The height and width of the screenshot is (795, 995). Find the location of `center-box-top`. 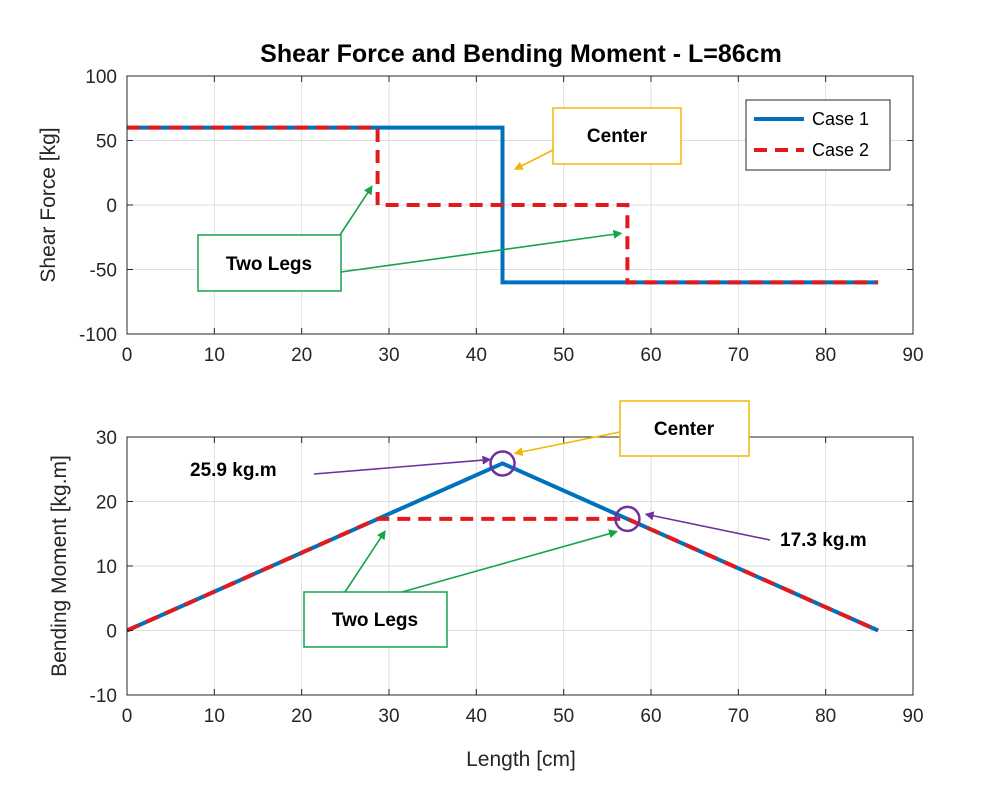

center-box-top is located at coordinates (617, 136).